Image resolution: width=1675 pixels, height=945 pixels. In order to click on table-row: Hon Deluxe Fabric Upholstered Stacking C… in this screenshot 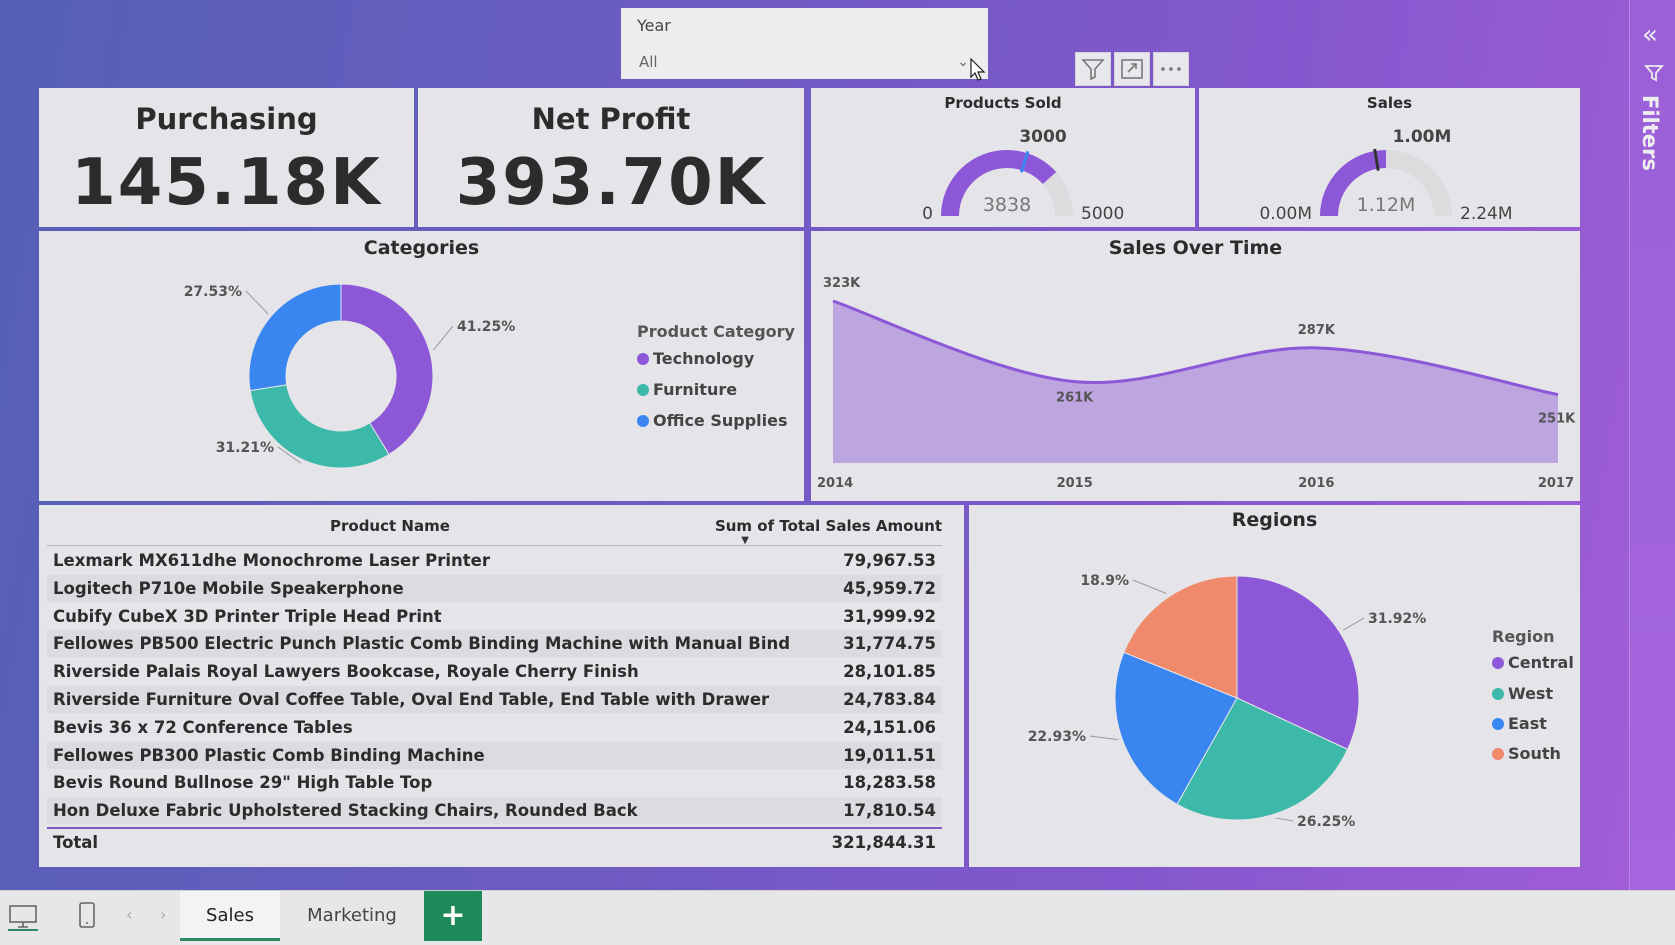, I will do `click(494, 811)`.